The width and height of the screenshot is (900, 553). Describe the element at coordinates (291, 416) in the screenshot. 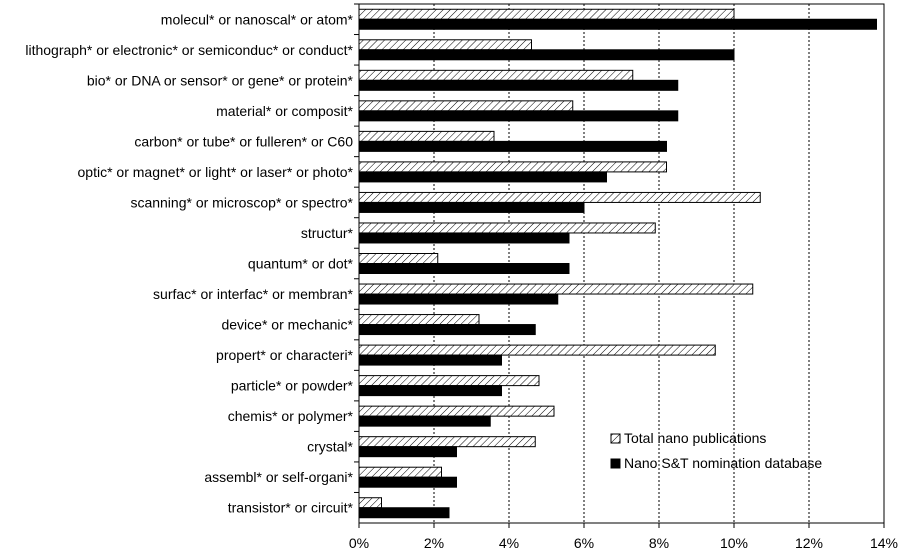

I see `category-label: chemis* or polymer*` at that location.